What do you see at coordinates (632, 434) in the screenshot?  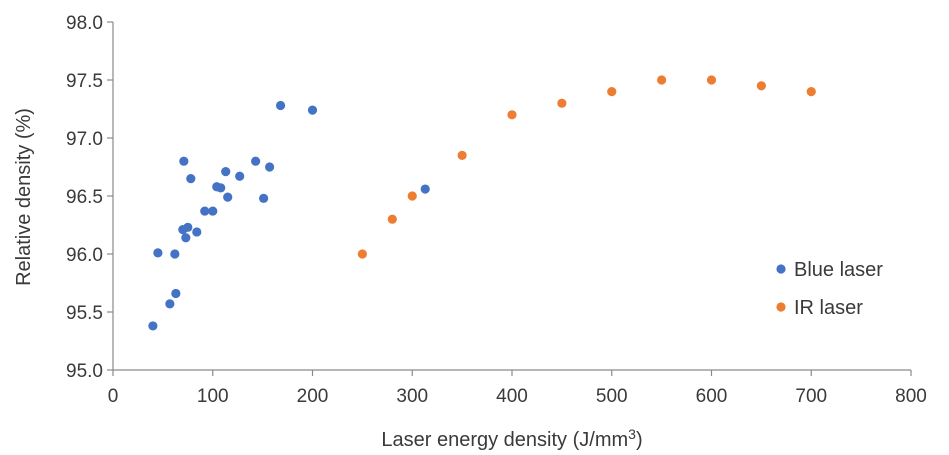 I see `x-axis-title-superscript: 3` at bounding box center [632, 434].